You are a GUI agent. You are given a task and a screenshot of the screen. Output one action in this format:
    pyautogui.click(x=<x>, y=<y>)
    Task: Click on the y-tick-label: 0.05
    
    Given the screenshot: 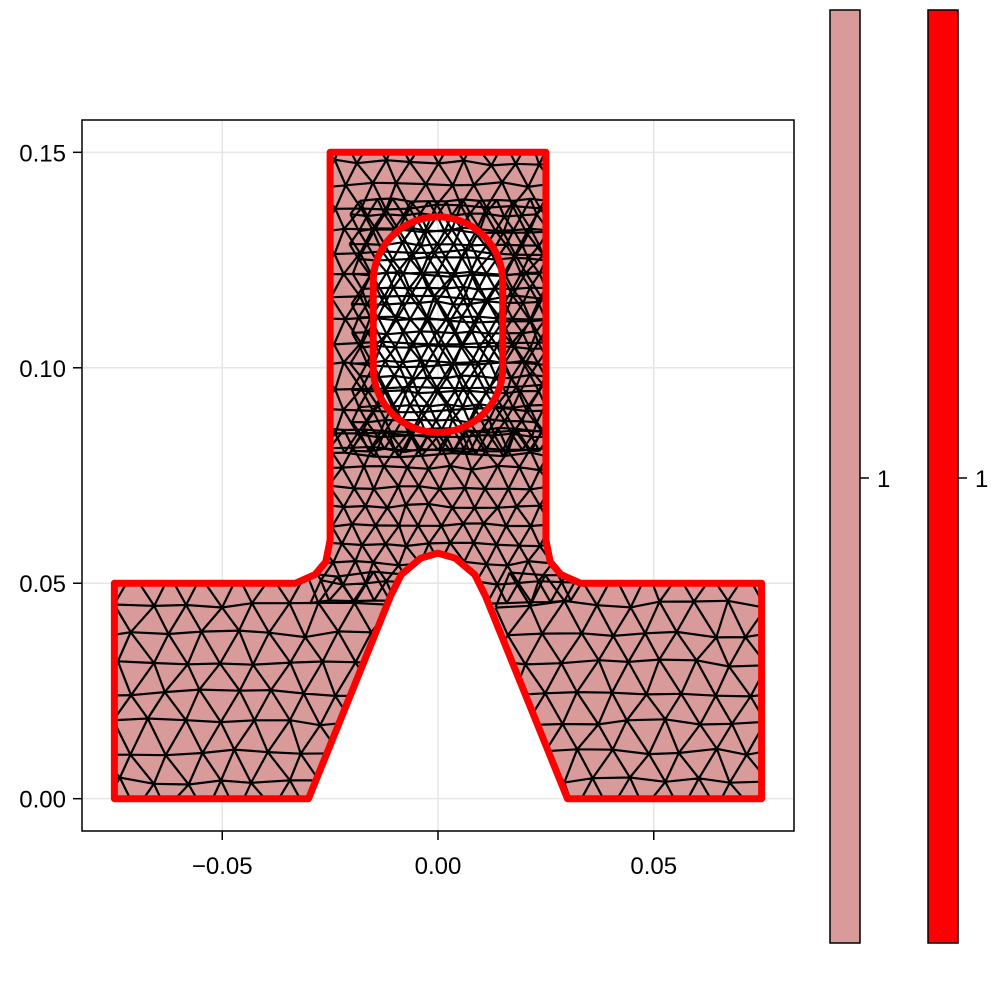 What is the action you would take?
    pyautogui.click(x=42, y=584)
    